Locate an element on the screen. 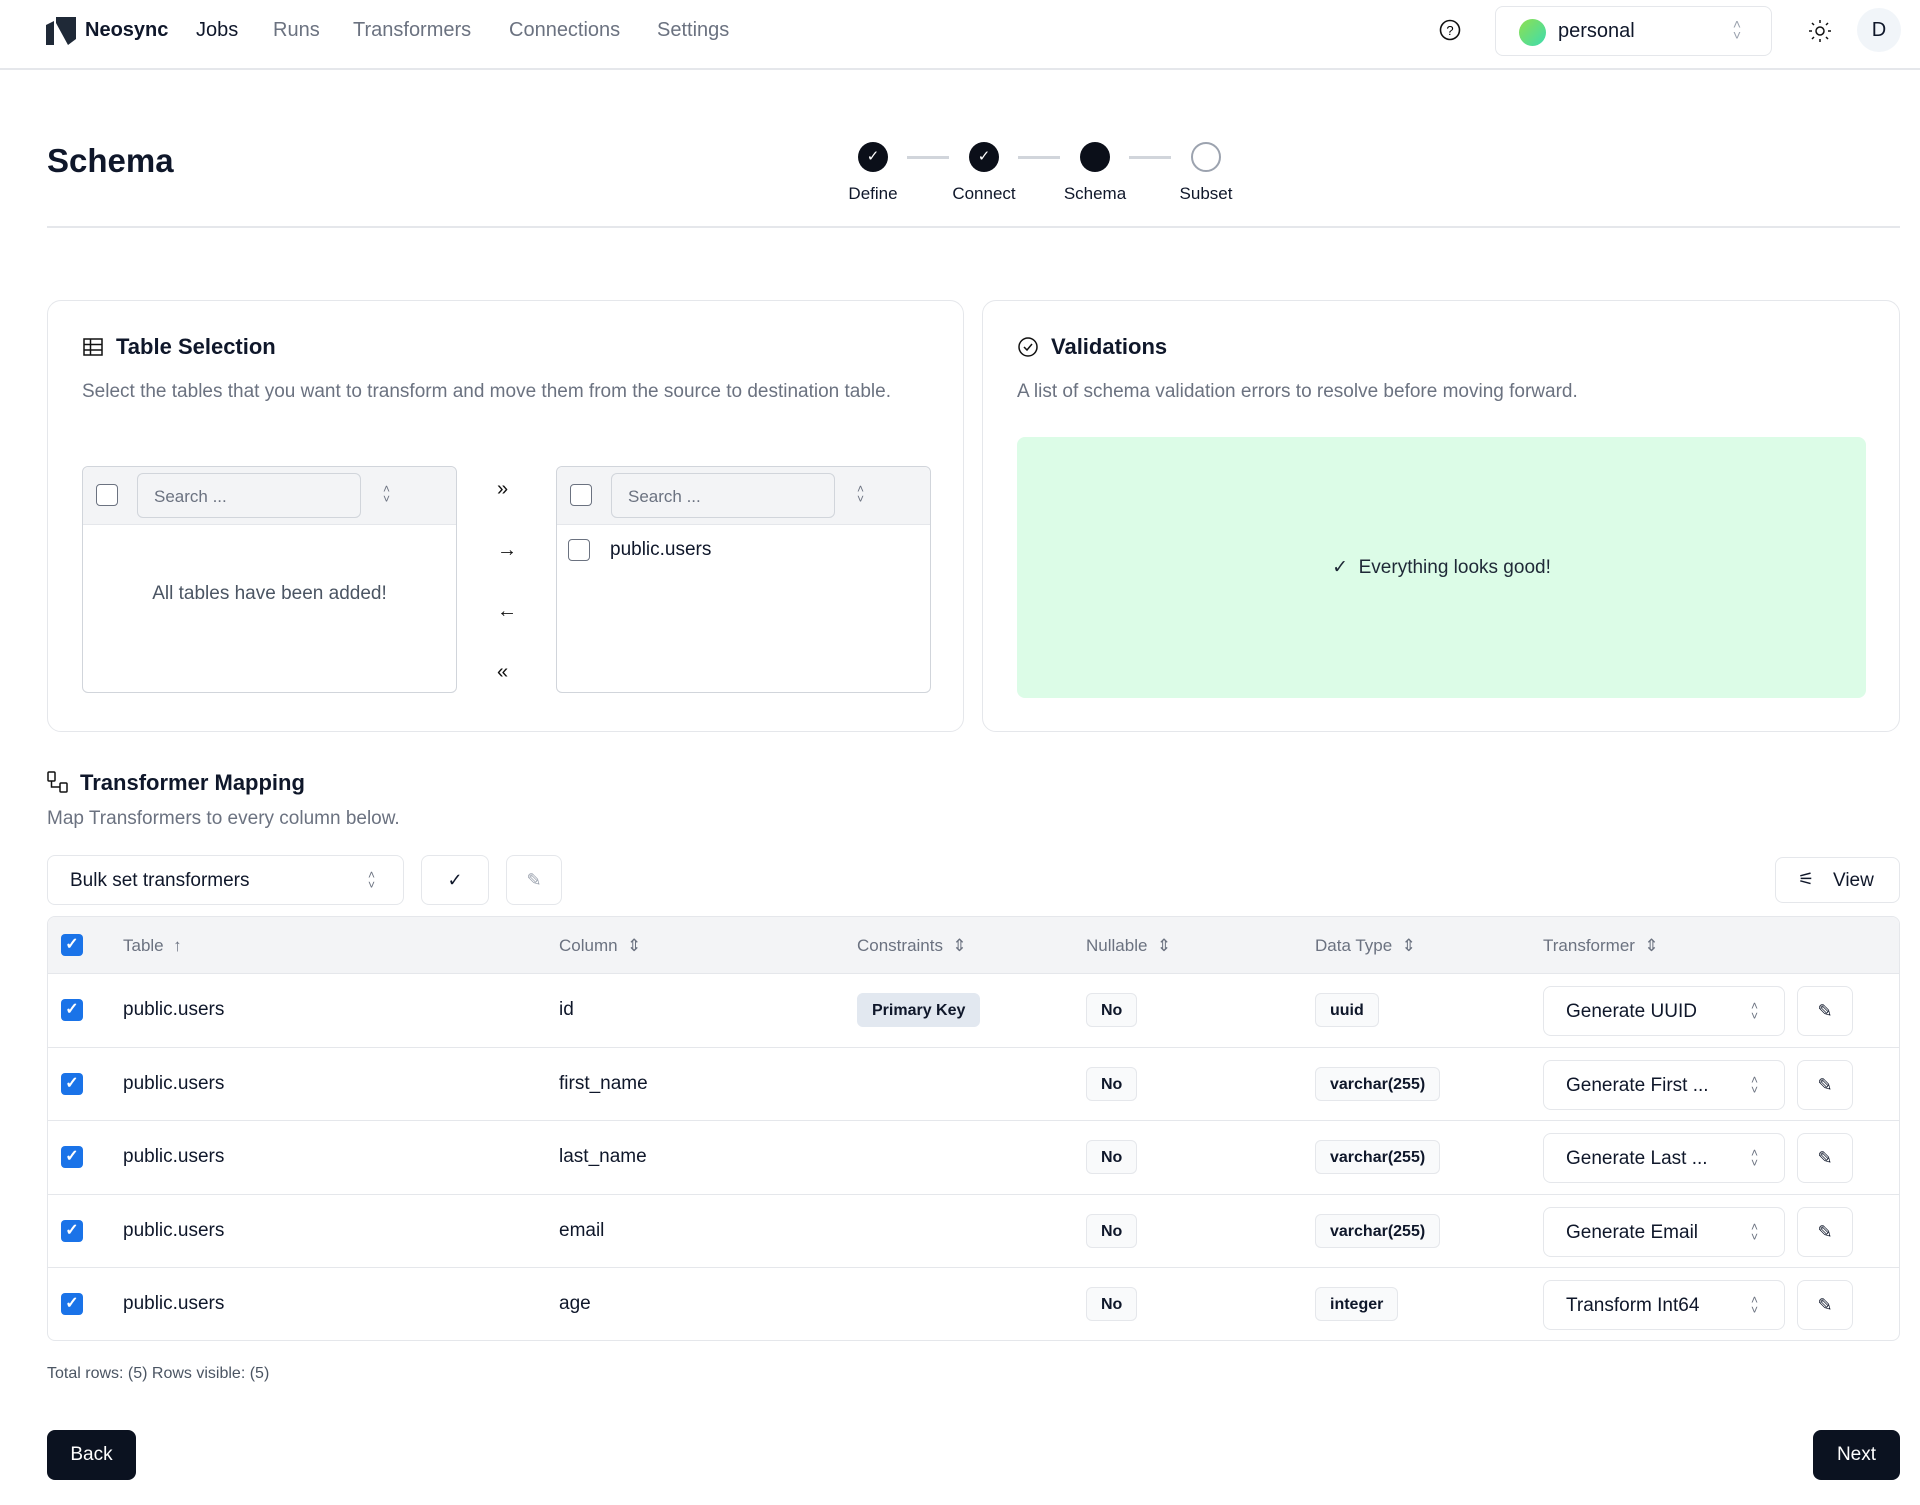 The image size is (1920, 1505). list-item: public.users is located at coordinates (743, 550).